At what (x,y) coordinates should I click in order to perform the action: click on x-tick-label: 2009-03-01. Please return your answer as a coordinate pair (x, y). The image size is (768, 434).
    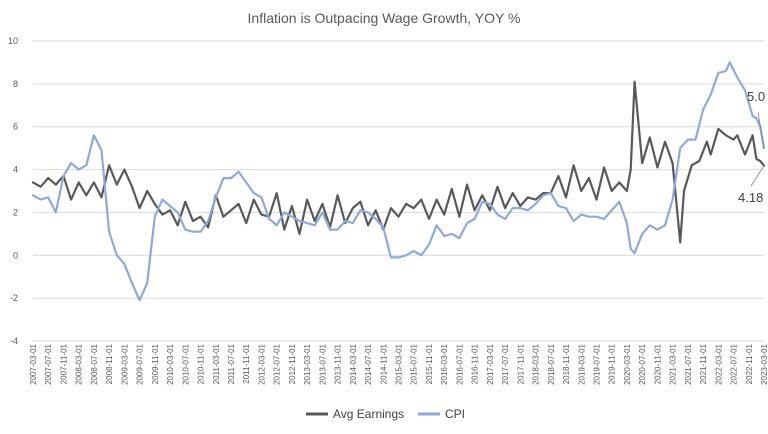
    Looking at the image, I should click on (124, 363).